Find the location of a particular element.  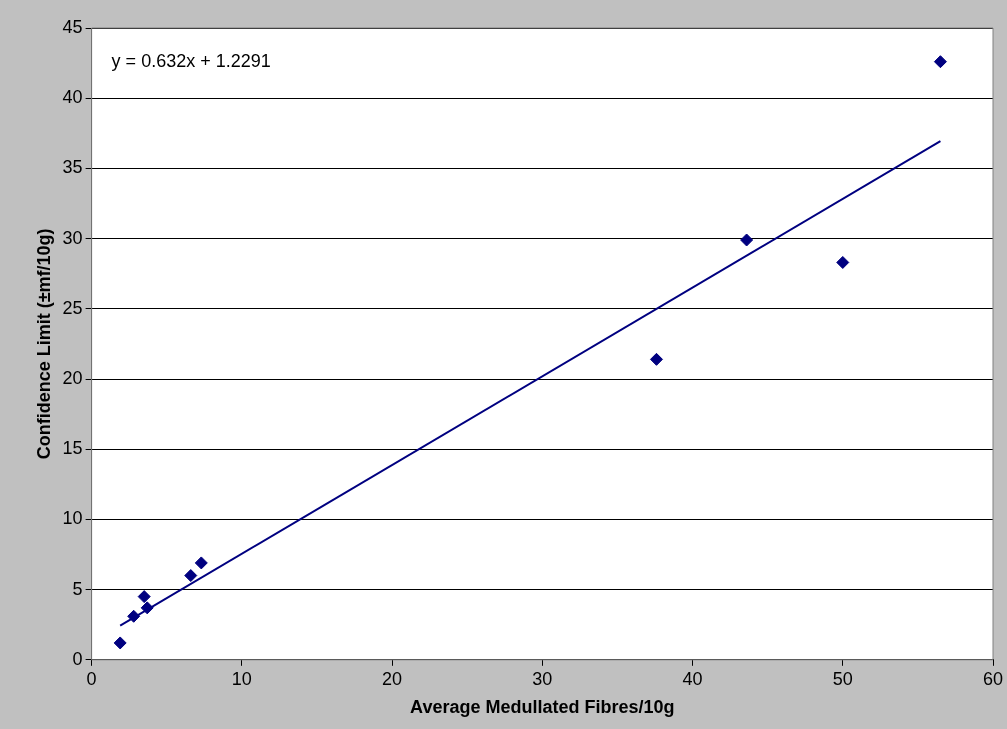

x-tick-label: 50 is located at coordinates (842, 678).